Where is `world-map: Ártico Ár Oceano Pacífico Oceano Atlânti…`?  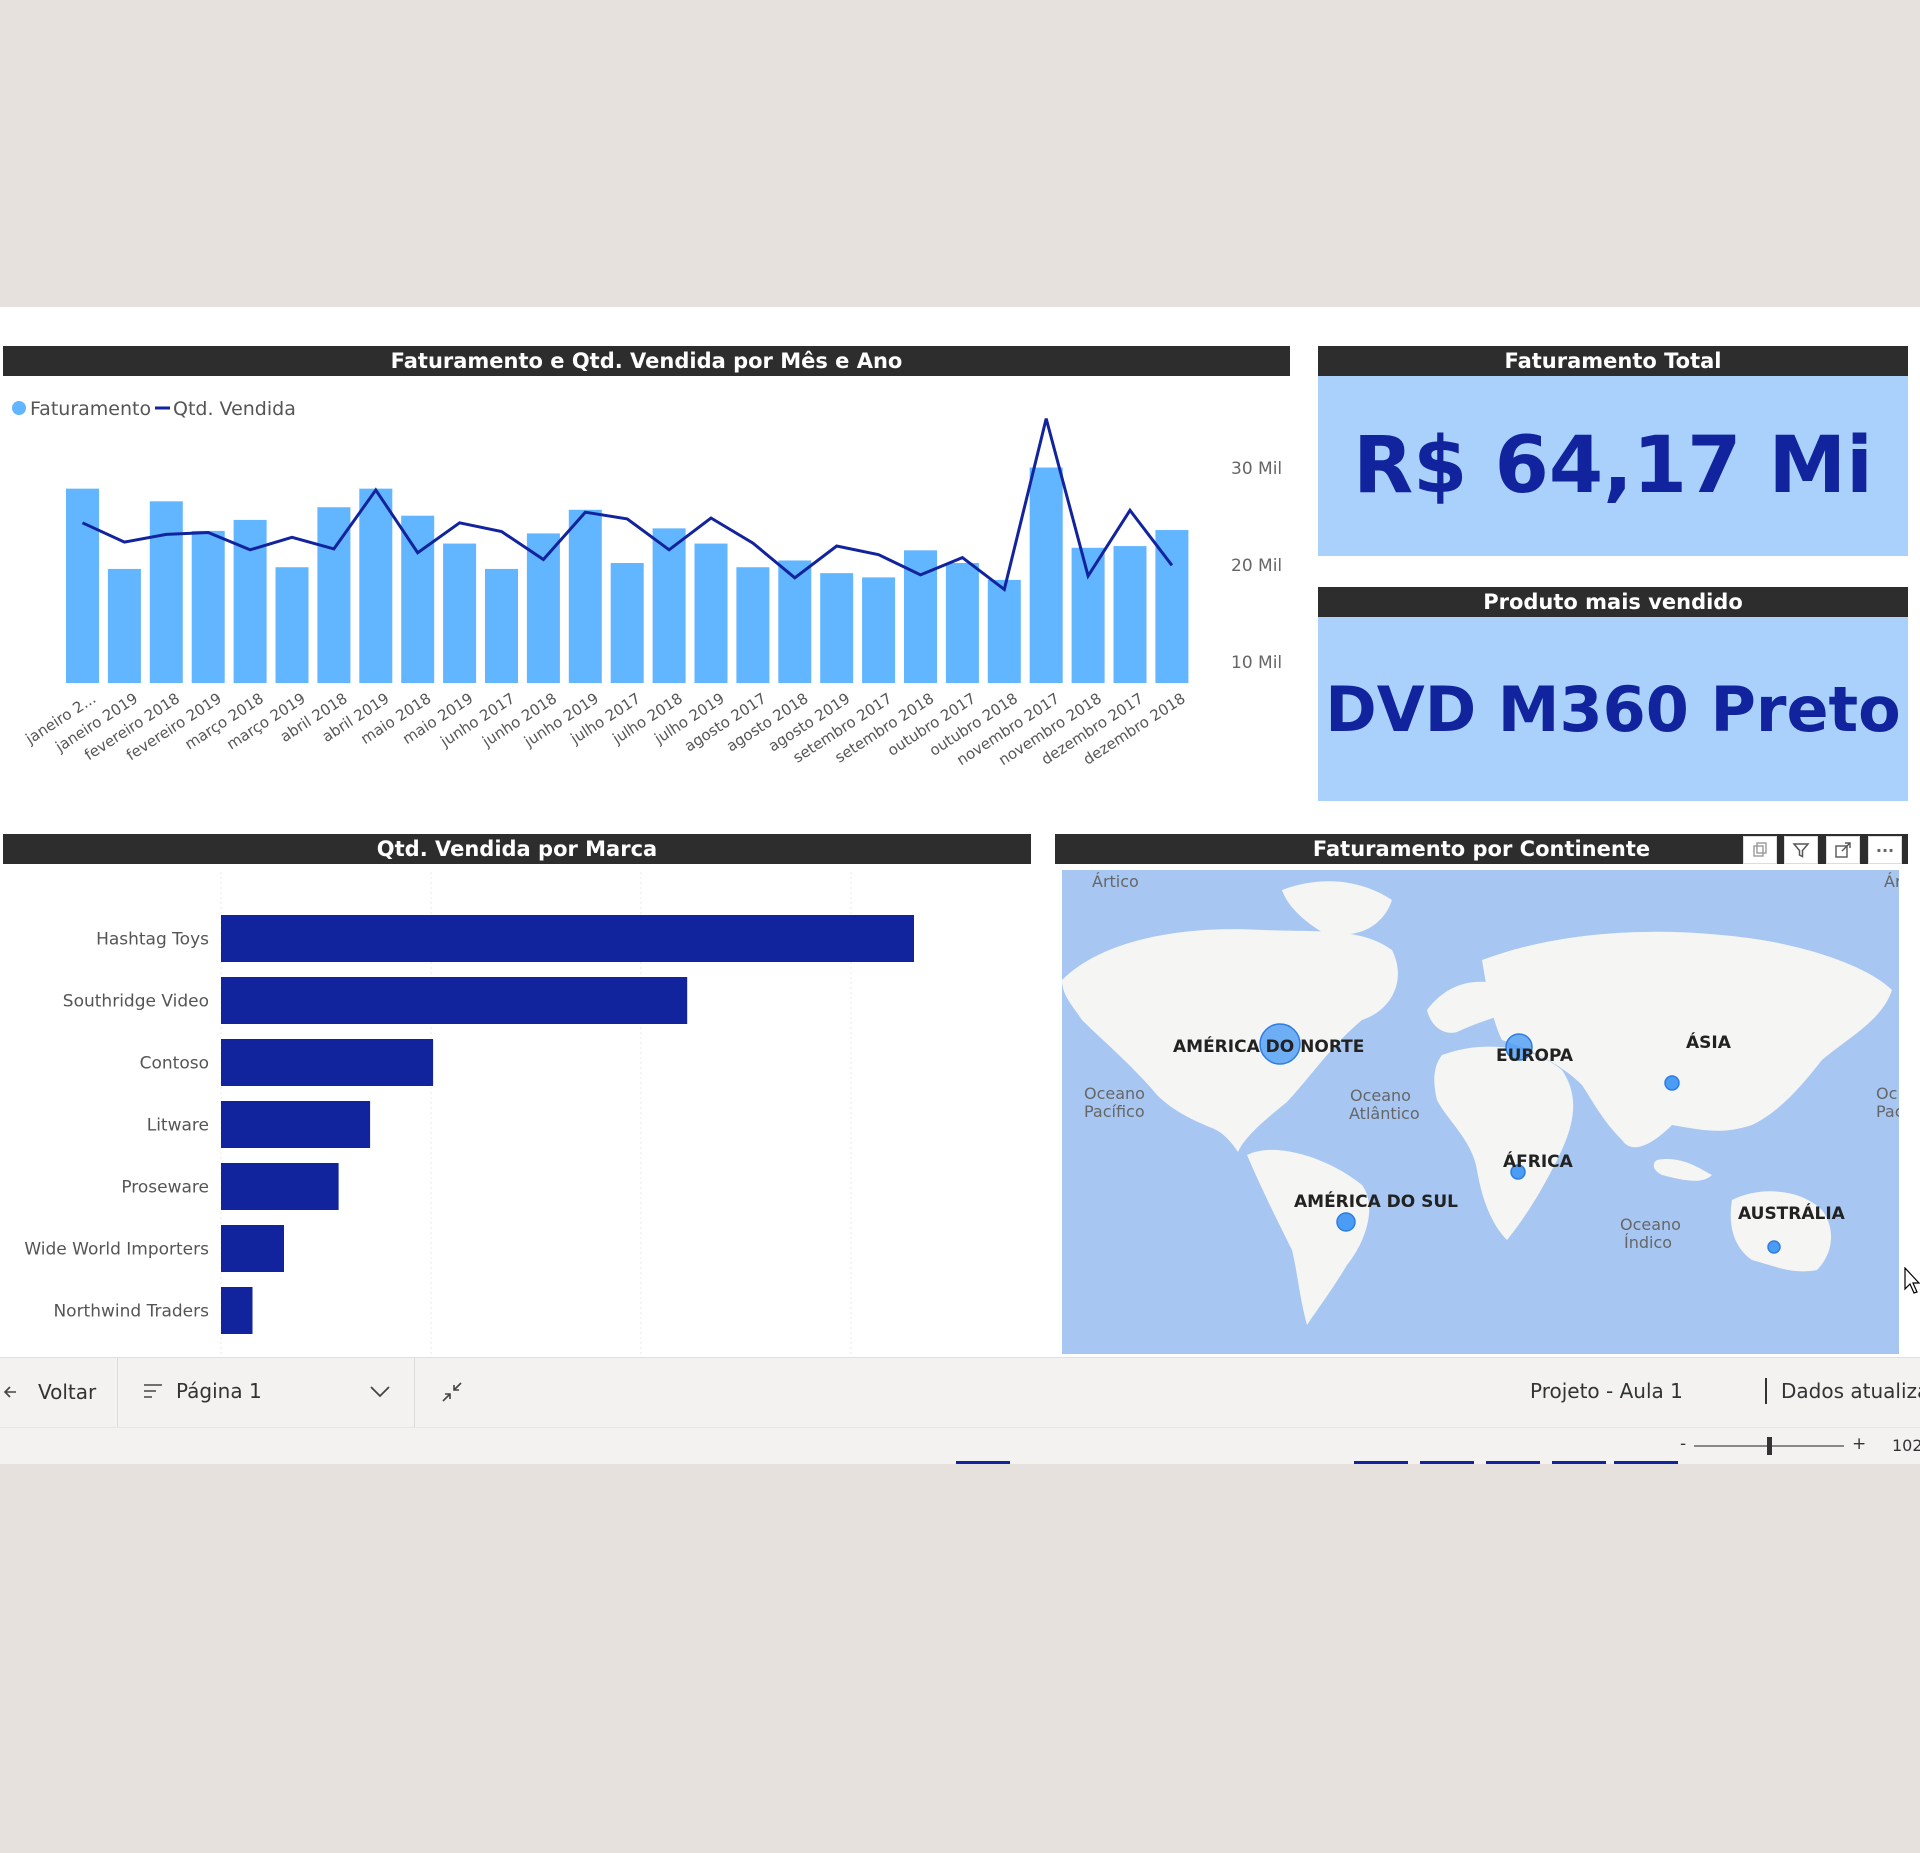
world-map: Ártico Ár Oceano Pacífico Oceano Atlânti… is located at coordinates (1480, 1098).